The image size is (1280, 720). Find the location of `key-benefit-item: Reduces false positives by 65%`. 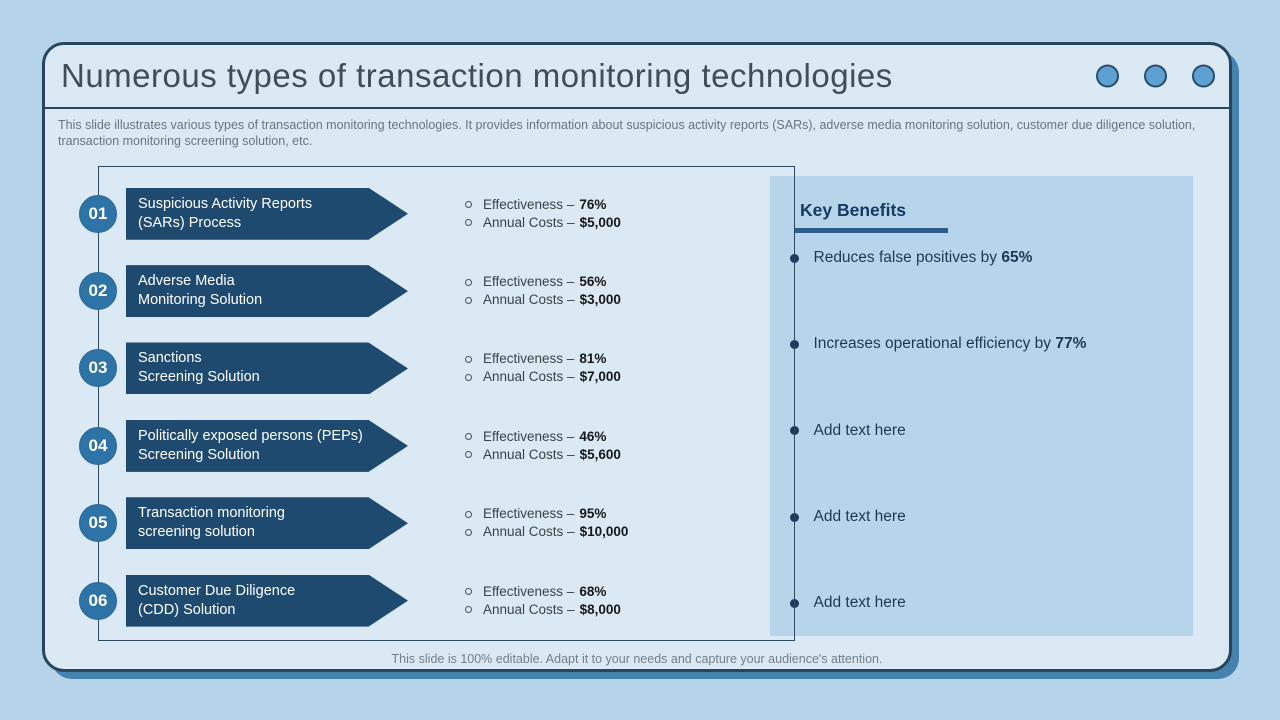

key-benefit-item: Reduces false positives by 65% is located at coordinates (981, 258).